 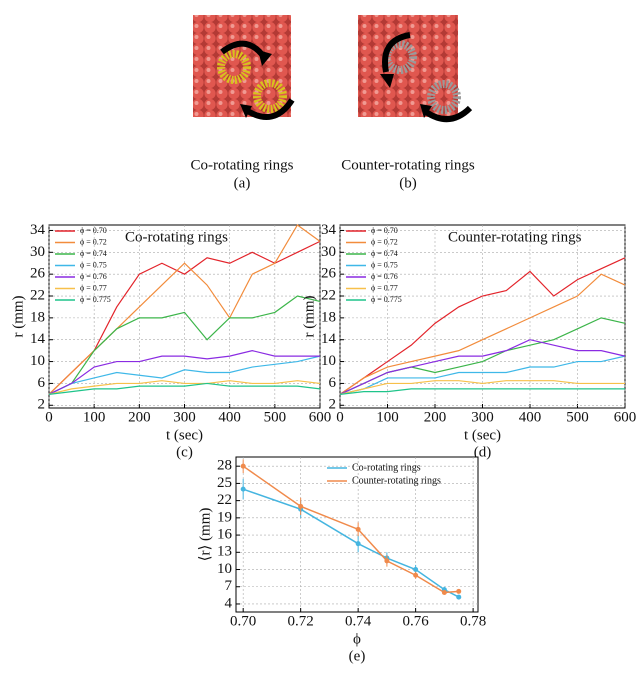 What do you see at coordinates (242, 183) in the screenshot?
I see `panel-label: (a)` at bounding box center [242, 183].